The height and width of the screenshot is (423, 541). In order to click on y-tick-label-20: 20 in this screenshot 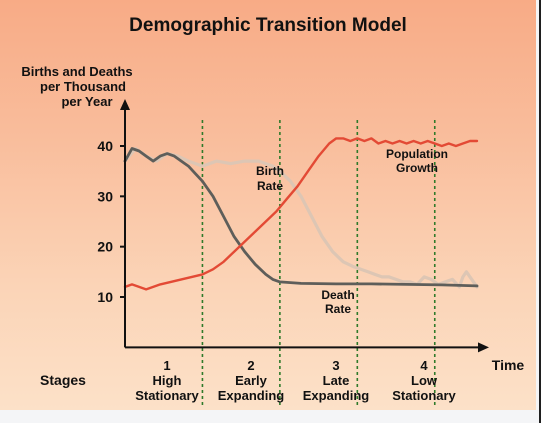, I will do `click(105, 247)`.